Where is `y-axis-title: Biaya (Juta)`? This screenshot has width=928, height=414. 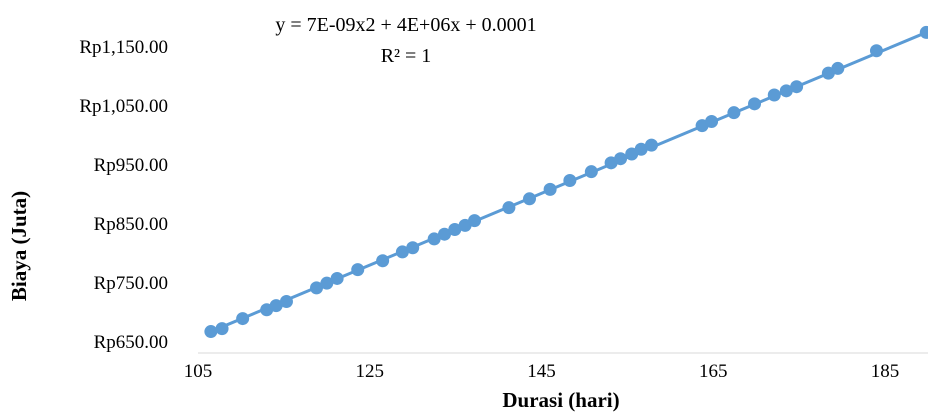
y-axis-title: Biaya (Juta) is located at coordinates (19, 246).